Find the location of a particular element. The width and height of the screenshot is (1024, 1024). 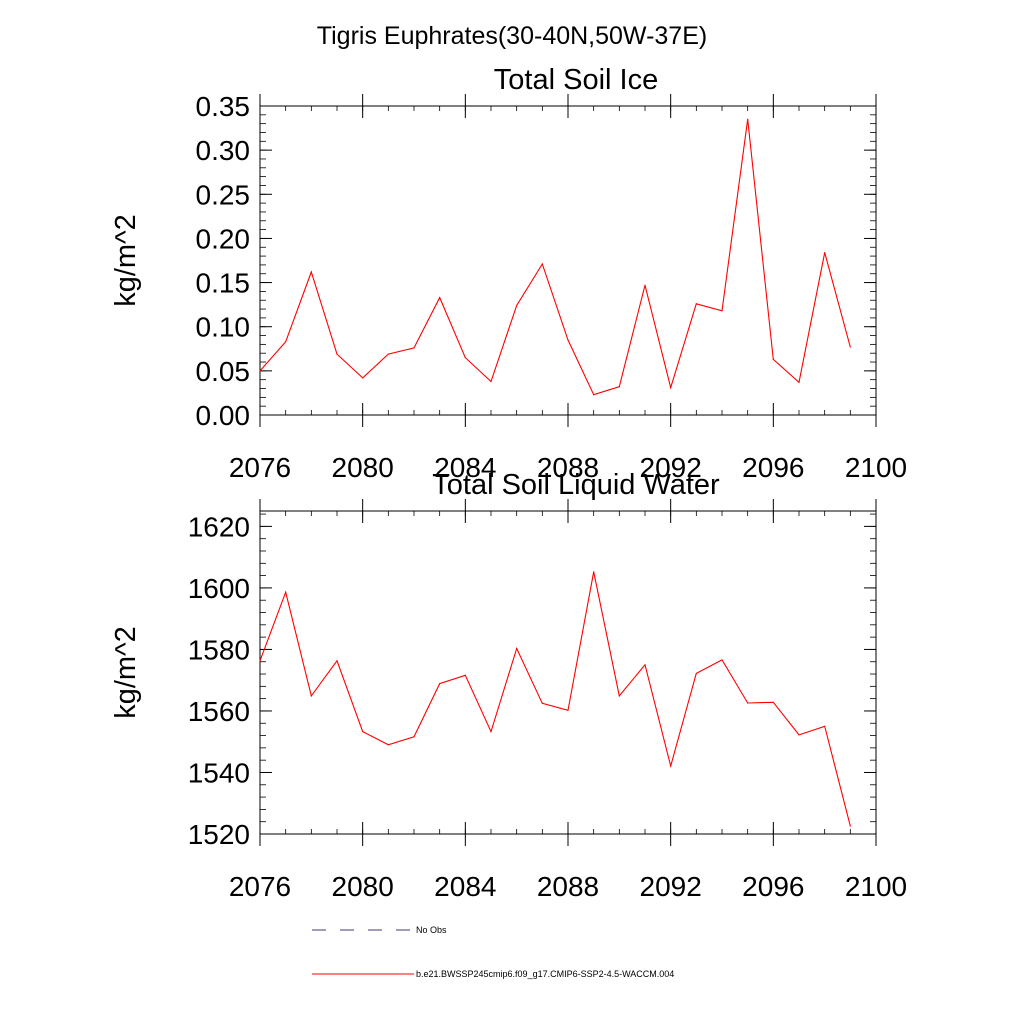

y-tick-label: 0.15 is located at coordinates (223, 283).